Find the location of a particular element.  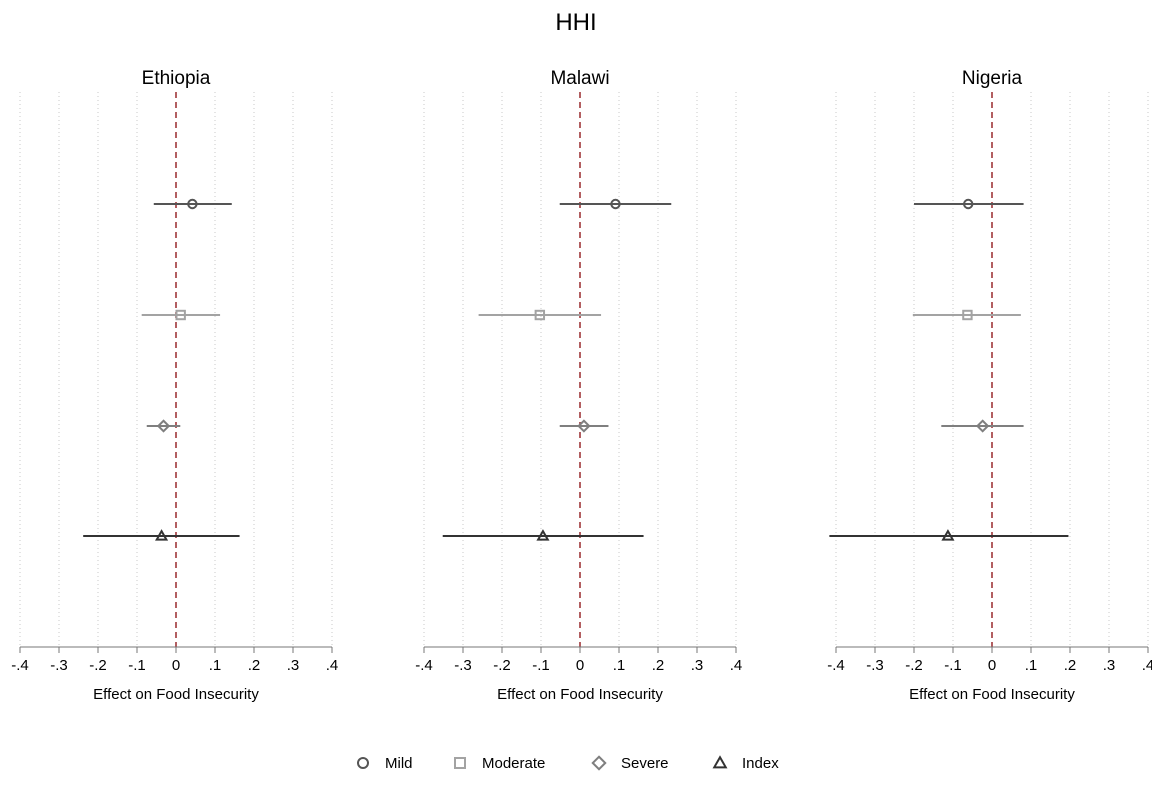

legend-item-severe: Severe is located at coordinates (630, 763).